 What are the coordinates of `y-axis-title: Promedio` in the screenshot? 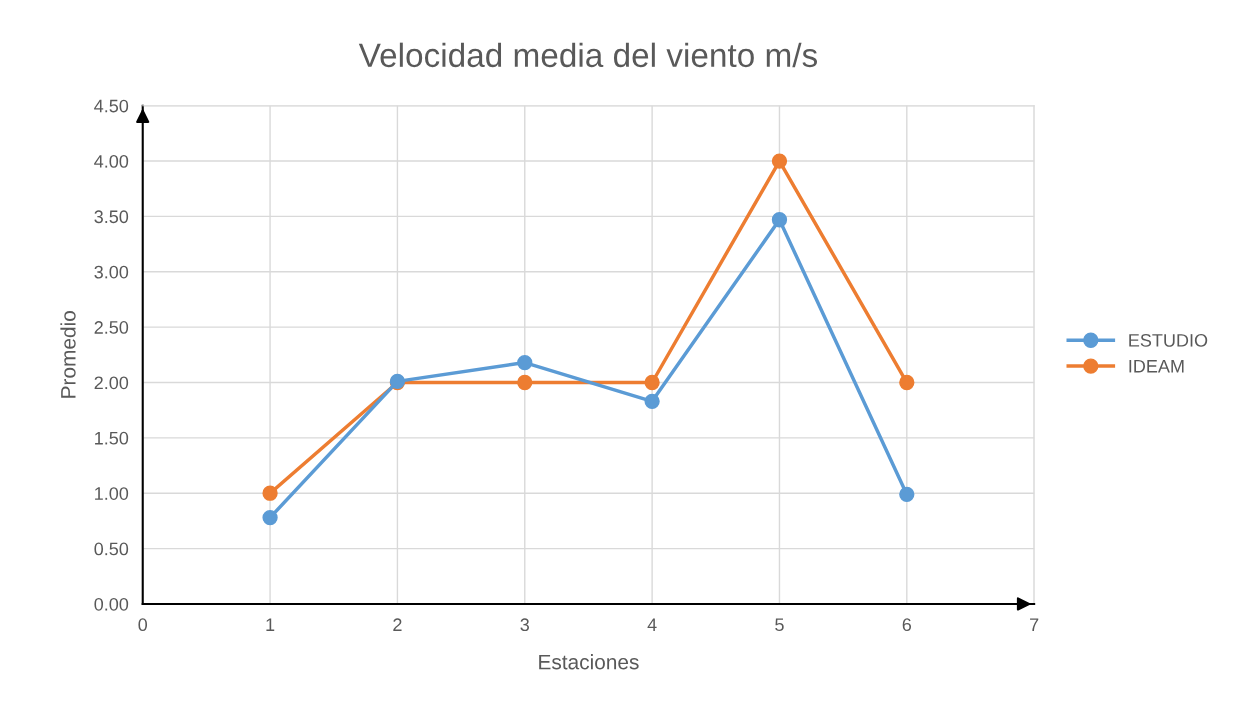 It's located at (68, 354).